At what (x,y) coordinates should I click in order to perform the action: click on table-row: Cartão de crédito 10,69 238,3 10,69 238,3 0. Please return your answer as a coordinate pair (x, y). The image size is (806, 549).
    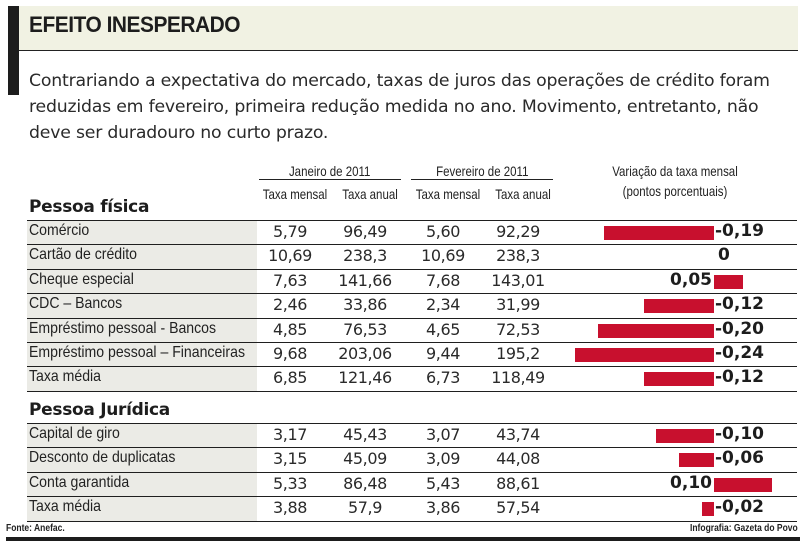
    Looking at the image, I should click on (412, 256).